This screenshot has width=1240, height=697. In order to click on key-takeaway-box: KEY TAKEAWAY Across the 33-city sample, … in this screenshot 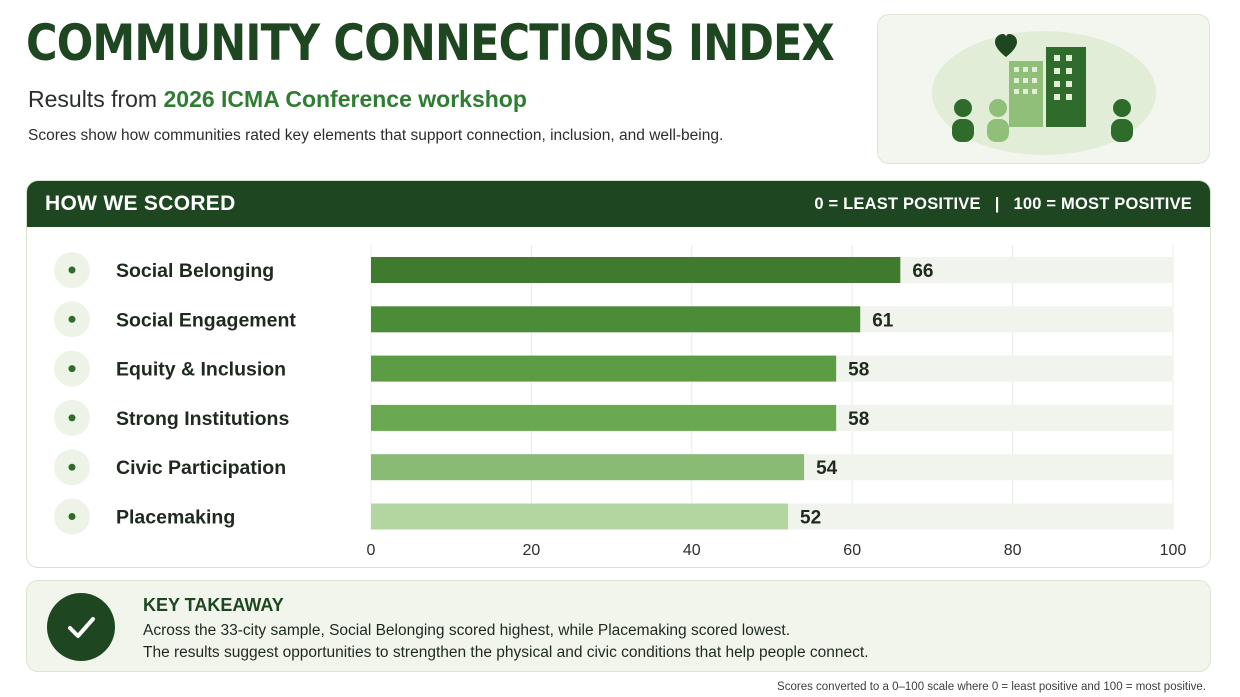, I will do `click(618, 626)`.